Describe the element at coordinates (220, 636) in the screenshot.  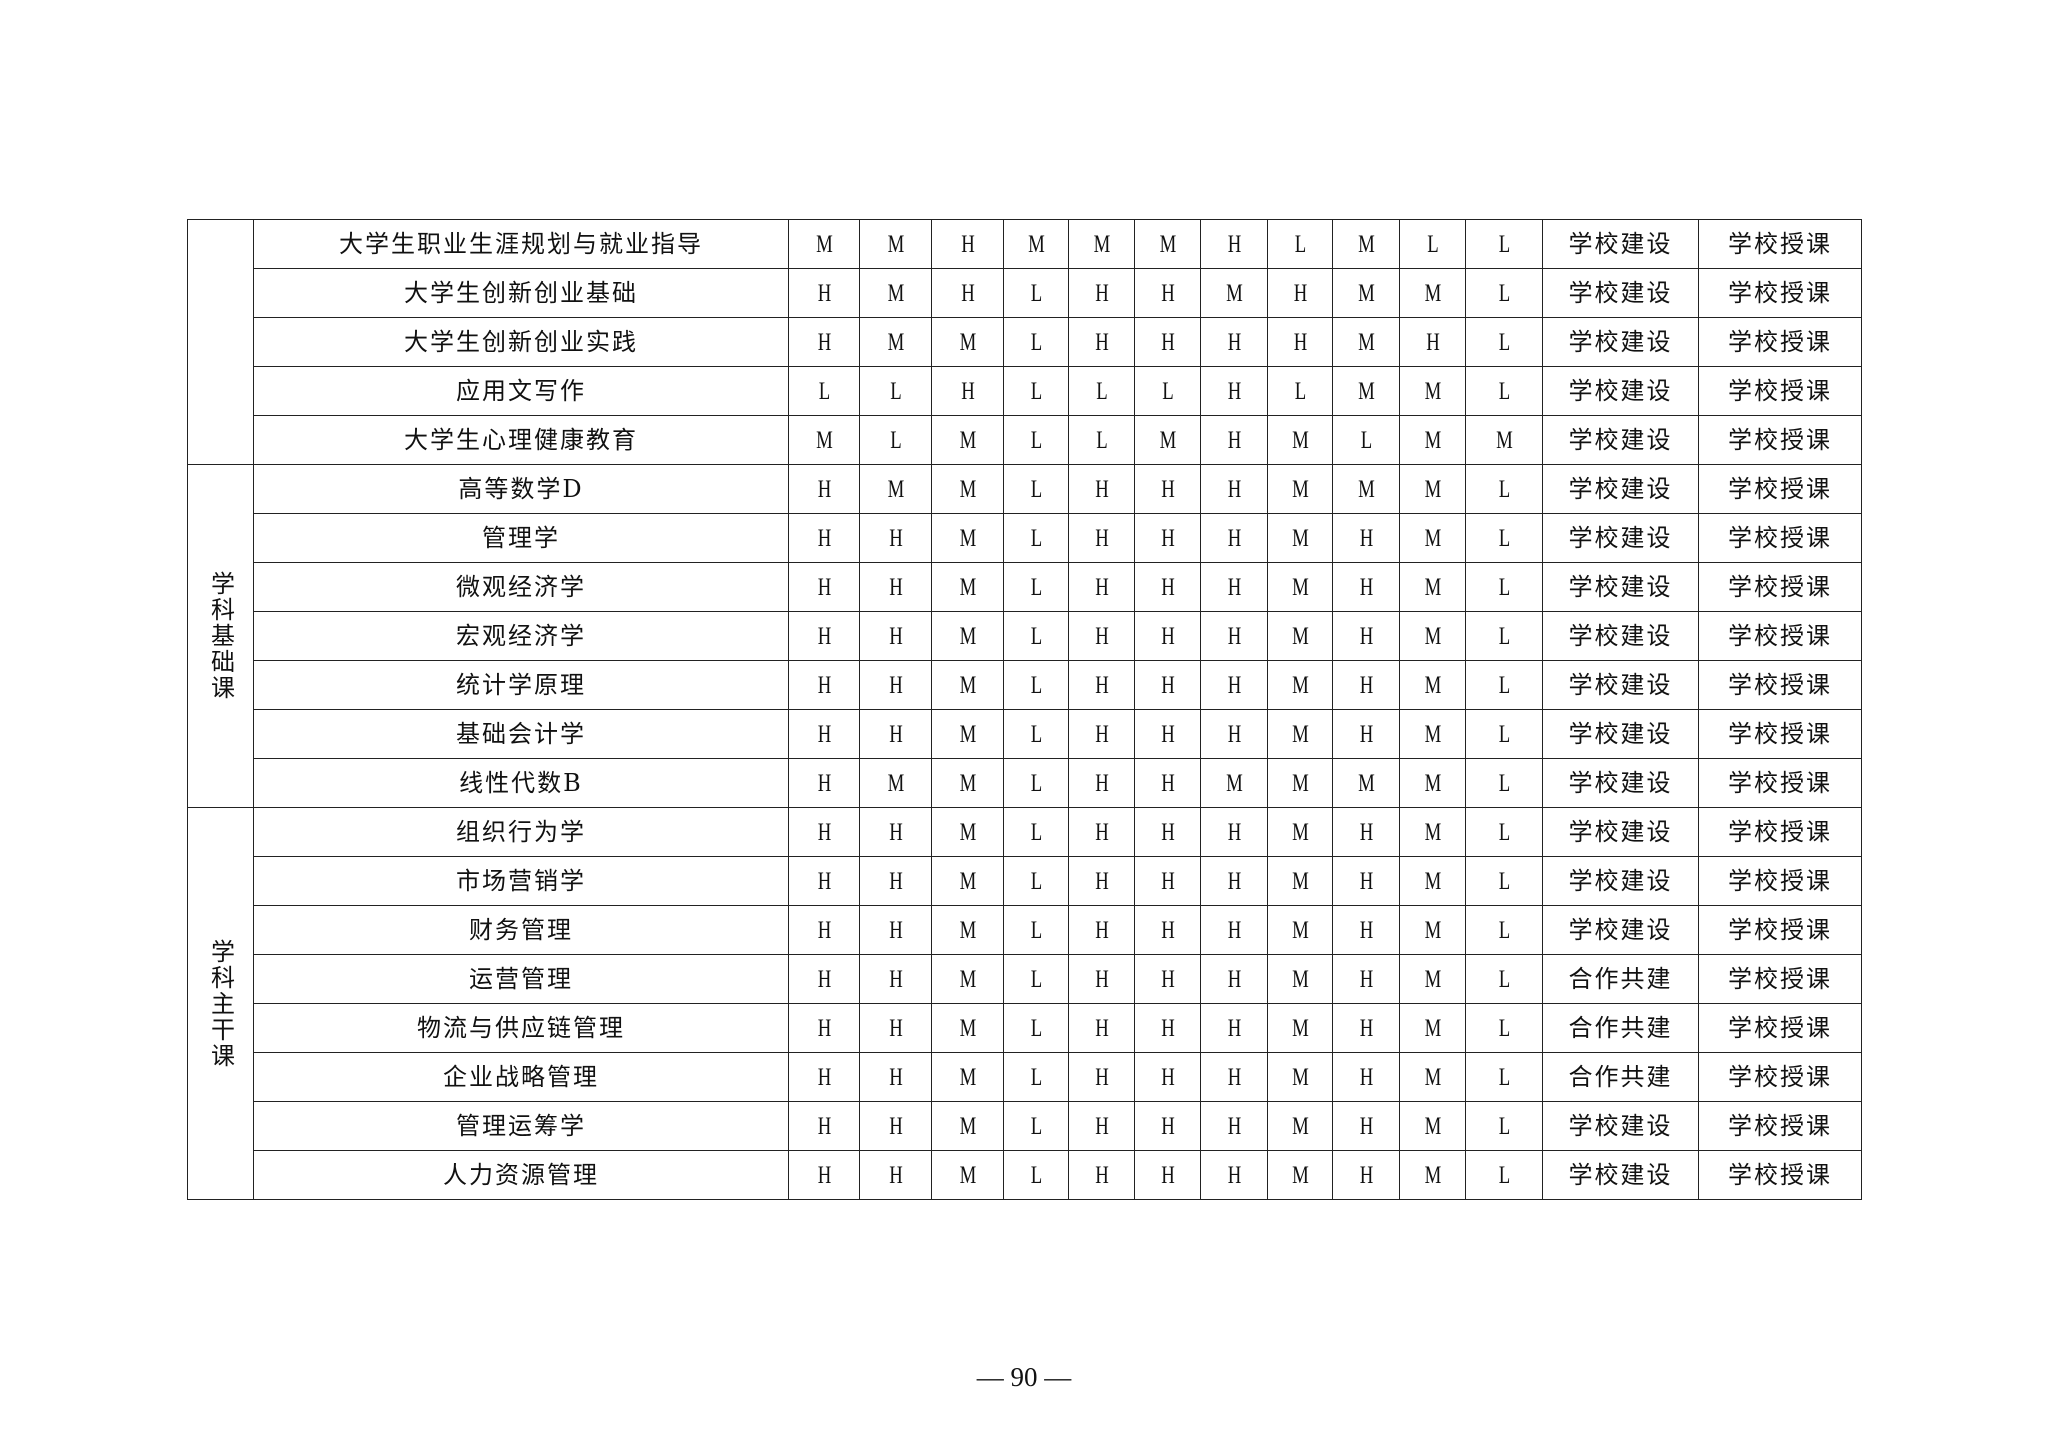
I see `course-category: 学科基础课` at that location.